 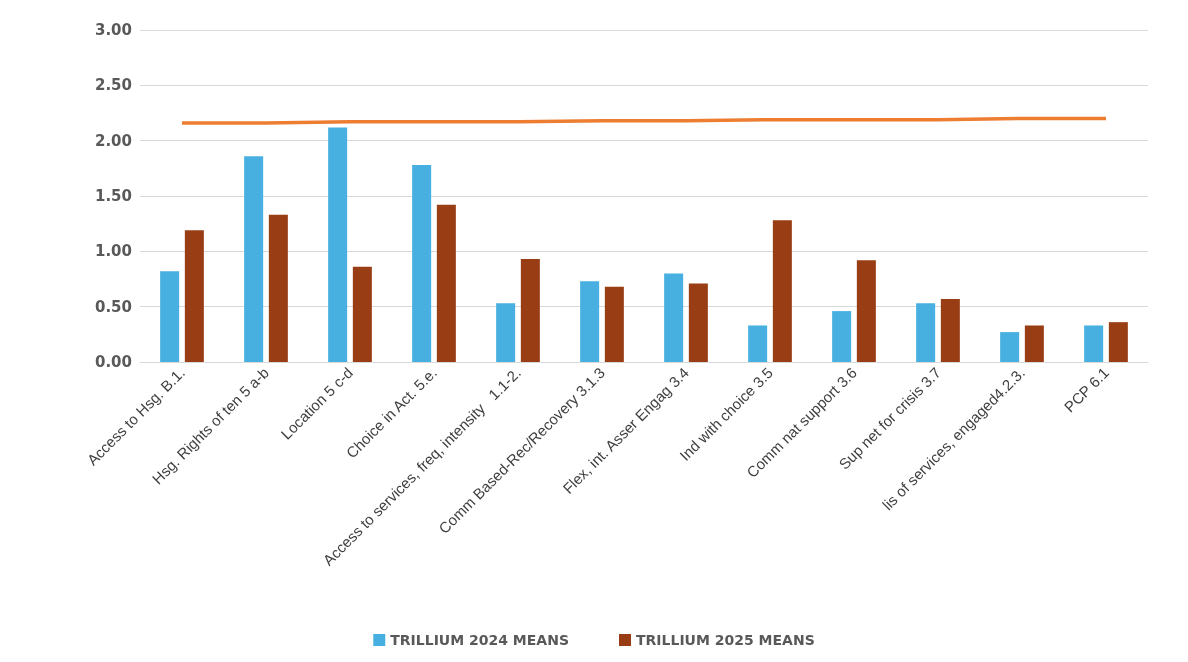 What do you see at coordinates (113, 362) in the screenshot?
I see `y-tick-label: 0.00` at bounding box center [113, 362].